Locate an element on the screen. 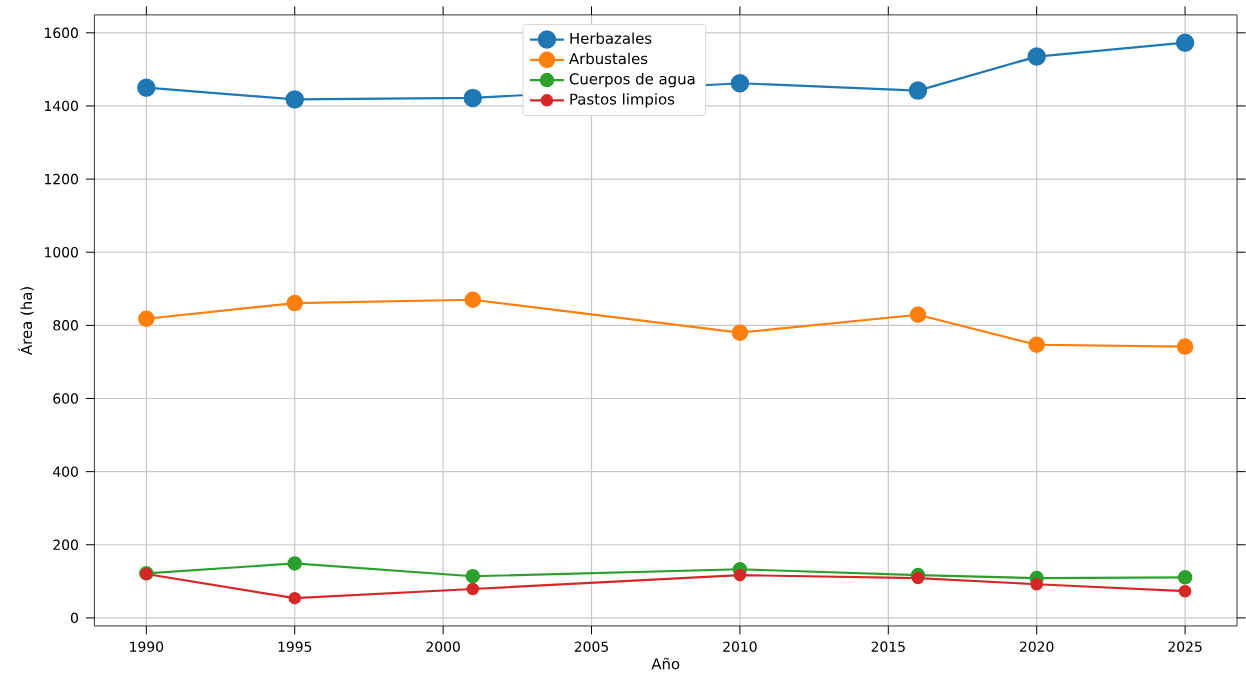 This screenshot has width=1246, height=681. y-tick-label: 1400 is located at coordinates (61, 106).